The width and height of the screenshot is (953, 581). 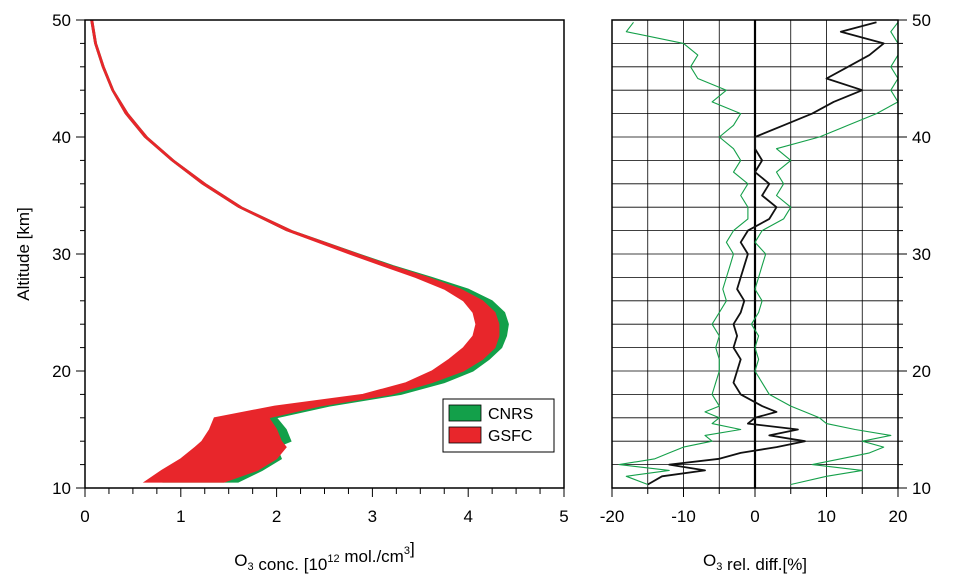 What do you see at coordinates (510, 436) in the screenshot?
I see `legend-label-gsfc: GSFC` at bounding box center [510, 436].